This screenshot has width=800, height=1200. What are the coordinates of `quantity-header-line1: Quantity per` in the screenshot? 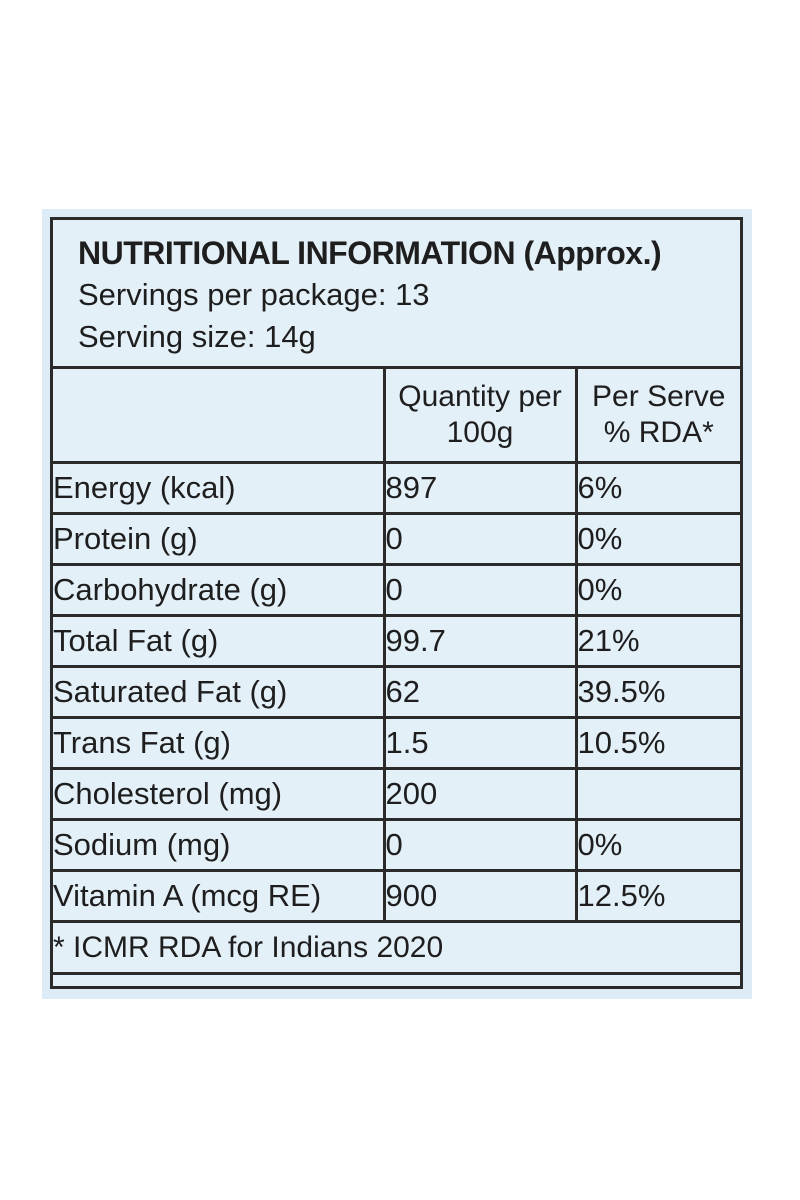 It's located at (480, 396).